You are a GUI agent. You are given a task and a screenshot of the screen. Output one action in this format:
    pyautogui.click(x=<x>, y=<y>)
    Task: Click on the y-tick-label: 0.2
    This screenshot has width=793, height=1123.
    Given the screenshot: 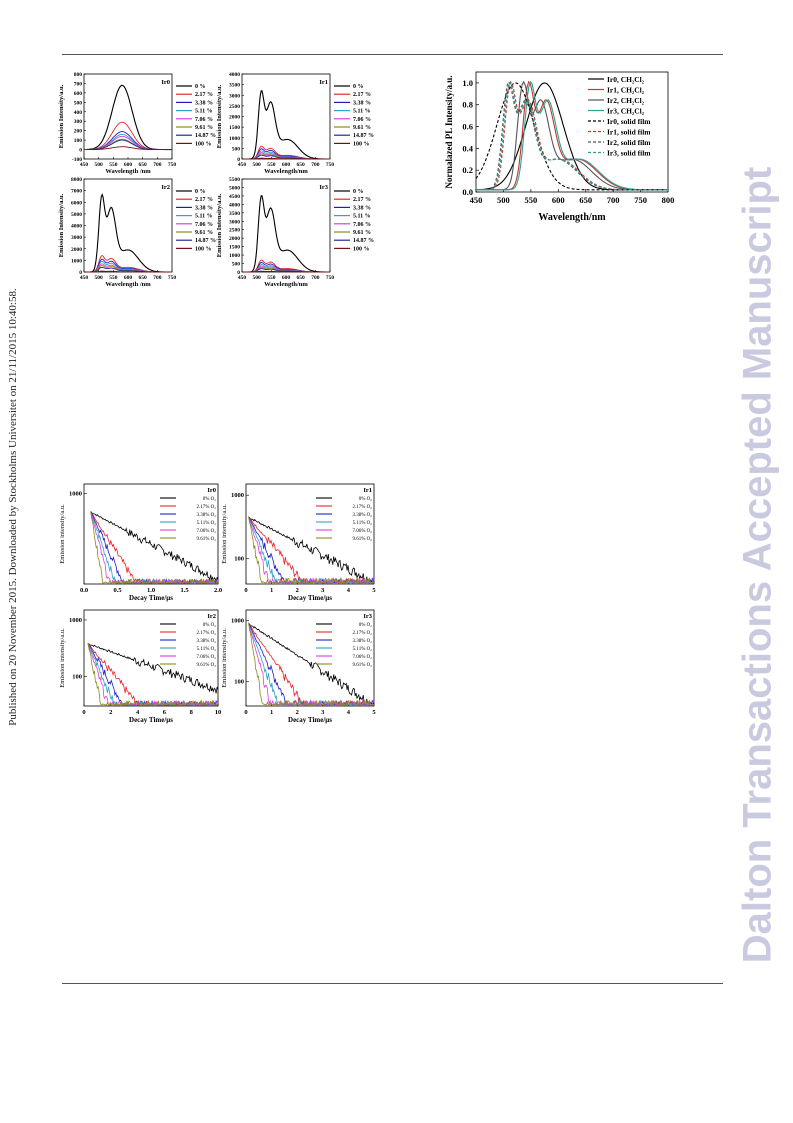 What is the action you would take?
    pyautogui.click(x=467, y=170)
    